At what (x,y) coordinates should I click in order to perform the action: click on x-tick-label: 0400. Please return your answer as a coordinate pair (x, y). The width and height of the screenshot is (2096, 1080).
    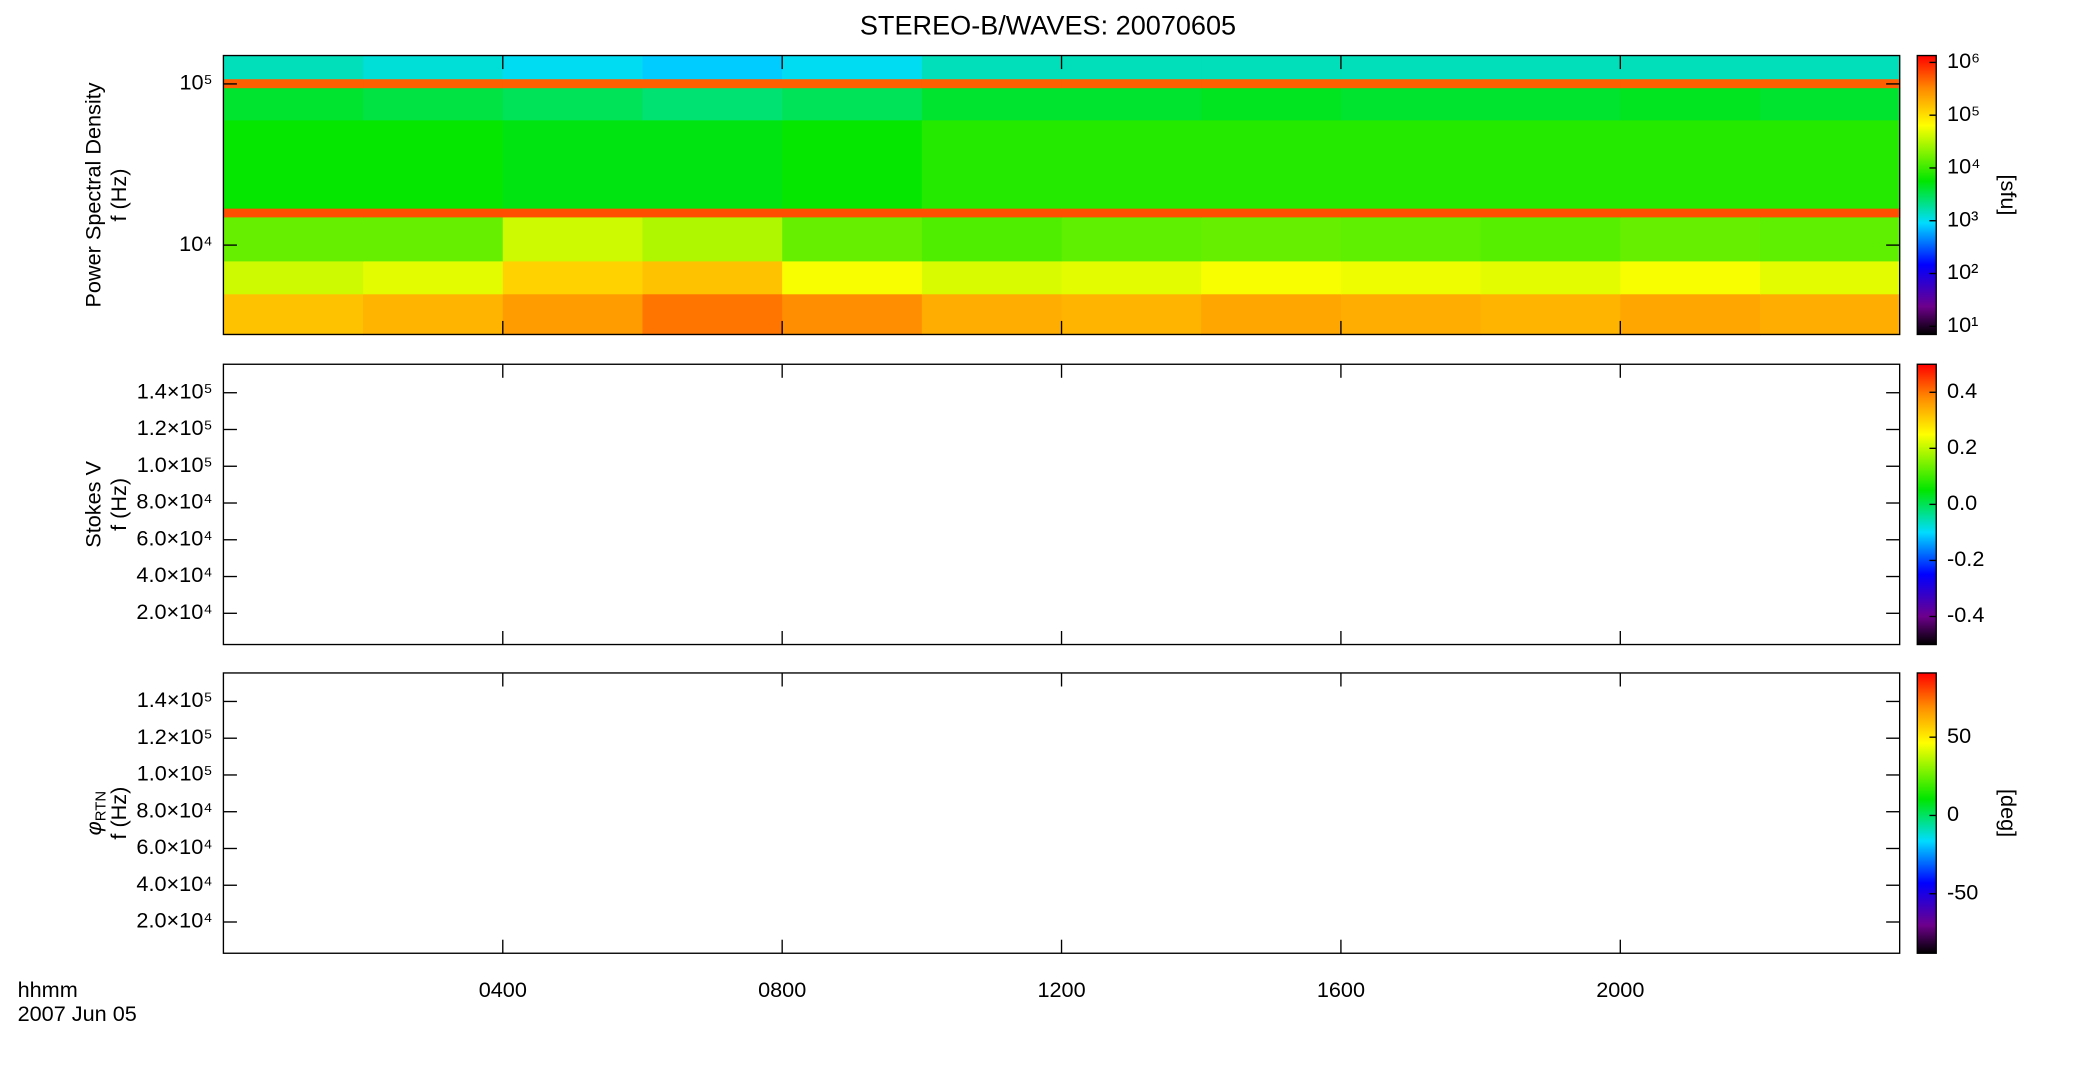
    Looking at the image, I should click on (503, 989).